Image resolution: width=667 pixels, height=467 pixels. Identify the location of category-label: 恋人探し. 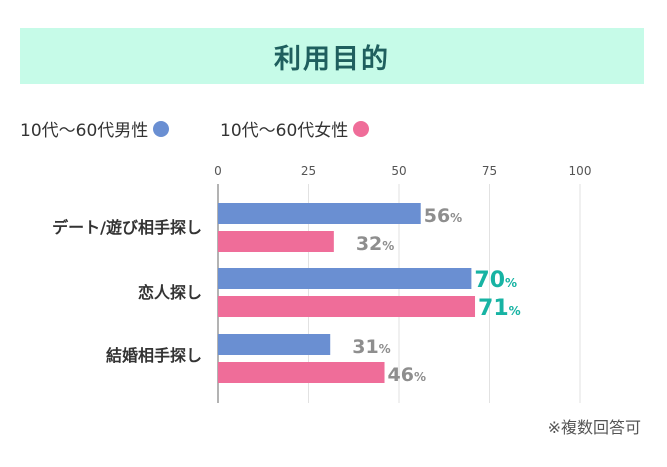
(170, 292).